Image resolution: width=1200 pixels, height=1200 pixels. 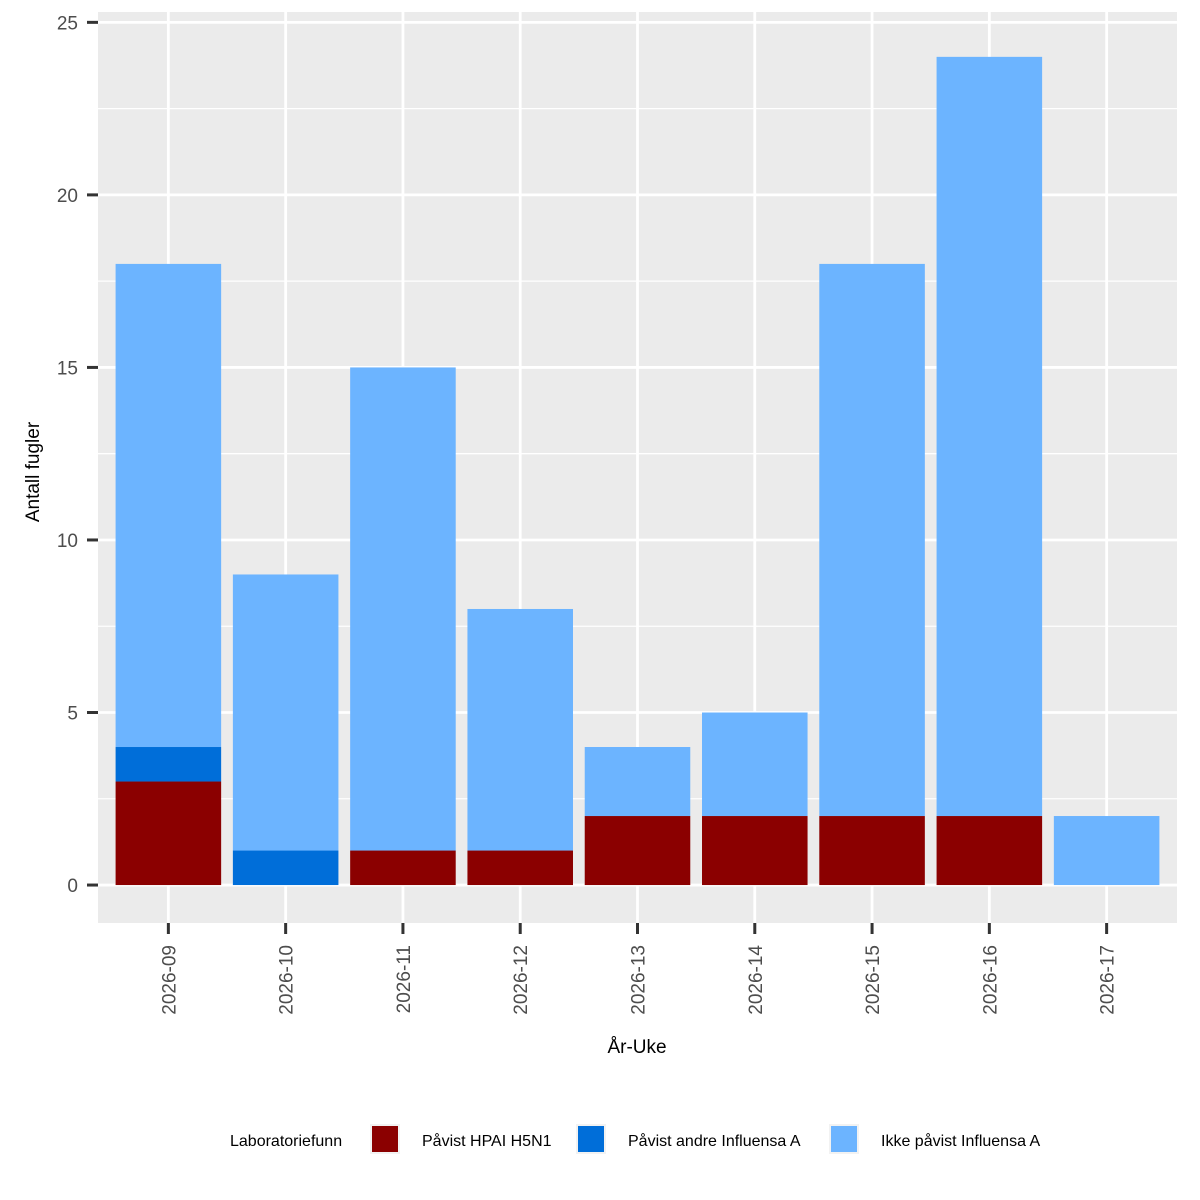 I want to click on legend-label-1: Påvist andre Influensa A, so click(x=714, y=1141).